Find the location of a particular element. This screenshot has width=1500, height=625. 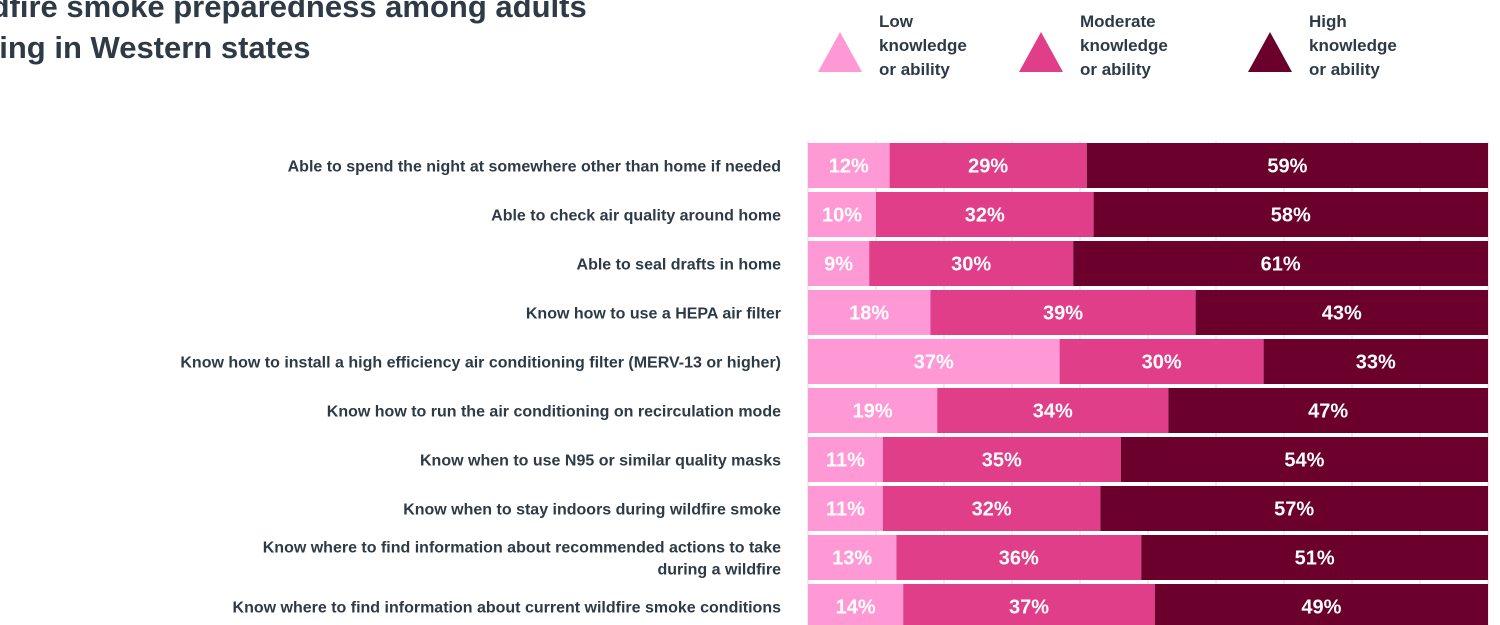

legend-high-label: High knowledge or ability is located at coordinates (1353, 45).